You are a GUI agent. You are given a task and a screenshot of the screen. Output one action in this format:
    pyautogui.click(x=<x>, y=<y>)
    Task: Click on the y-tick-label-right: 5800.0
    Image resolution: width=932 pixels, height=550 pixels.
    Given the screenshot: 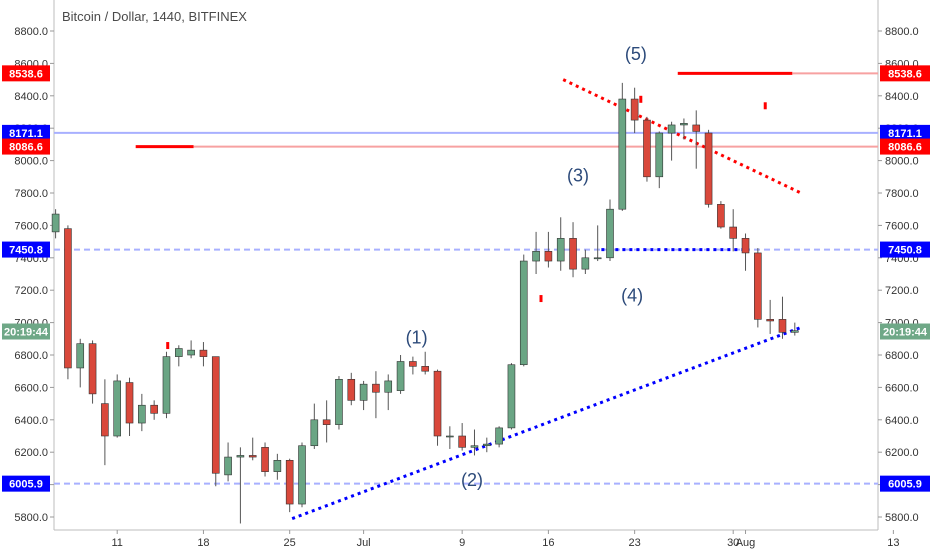 What is the action you would take?
    pyautogui.click(x=902, y=518)
    